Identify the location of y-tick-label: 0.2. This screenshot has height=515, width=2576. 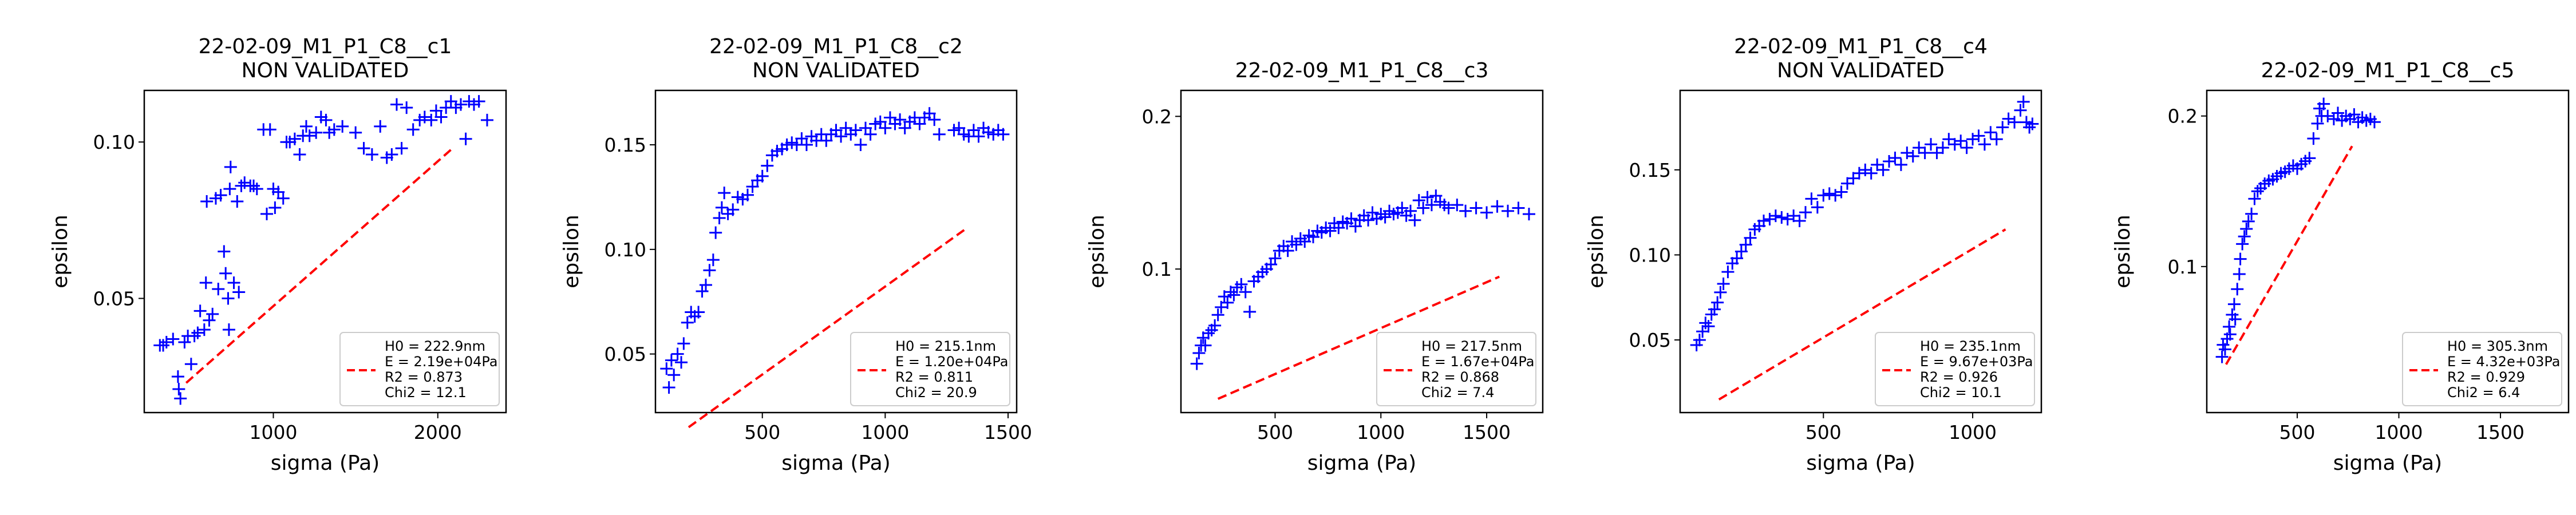
(1157, 116).